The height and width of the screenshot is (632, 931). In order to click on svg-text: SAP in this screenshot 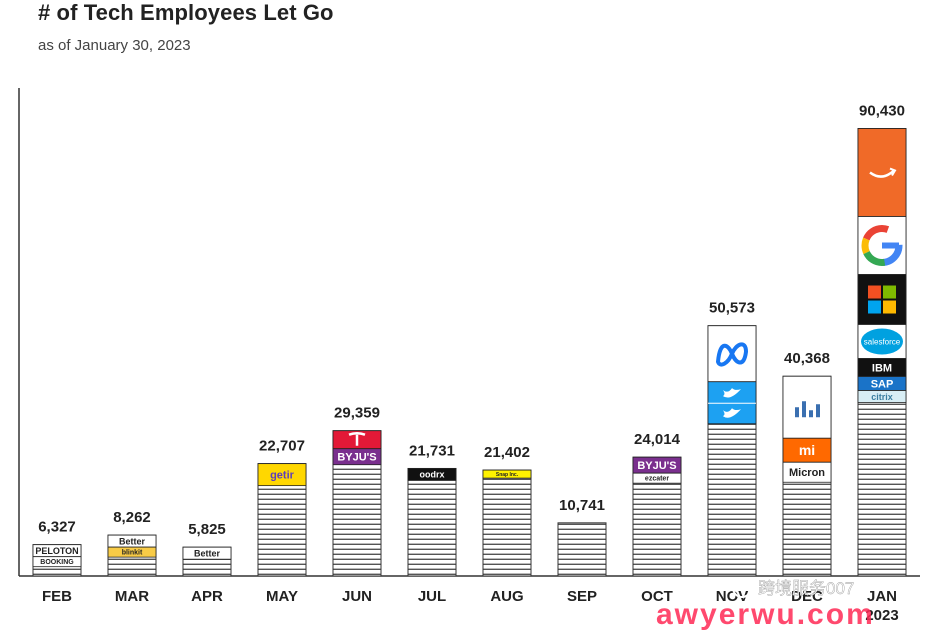, I will do `click(882, 384)`.